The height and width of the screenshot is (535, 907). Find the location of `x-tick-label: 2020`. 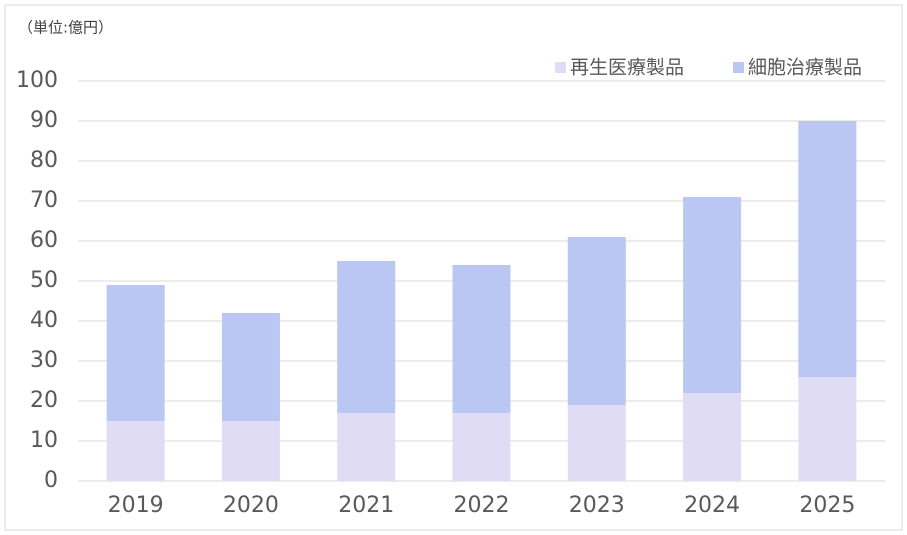

x-tick-label: 2020 is located at coordinates (251, 505).